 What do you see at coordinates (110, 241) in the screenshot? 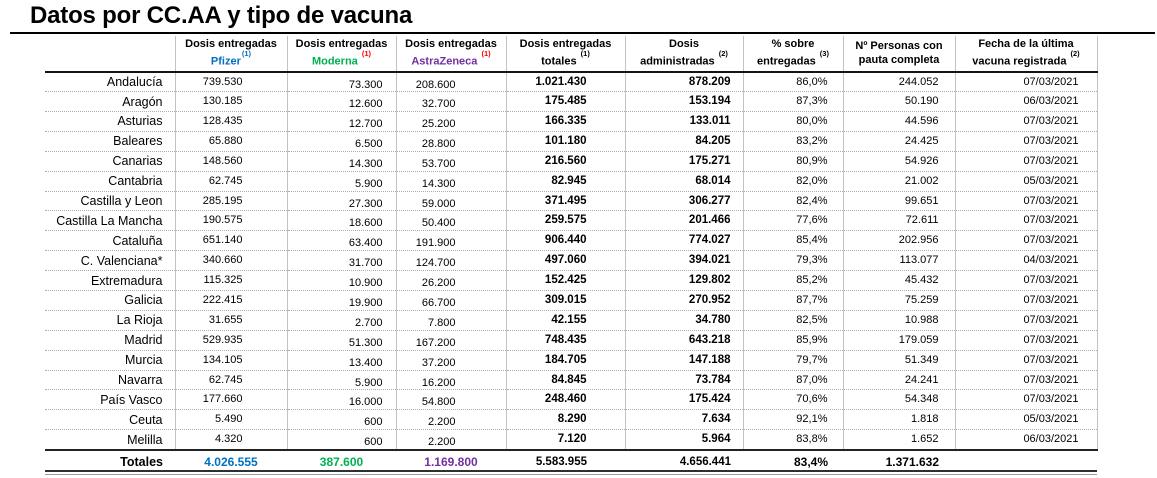
I see `region-name: Cataluña` at bounding box center [110, 241].